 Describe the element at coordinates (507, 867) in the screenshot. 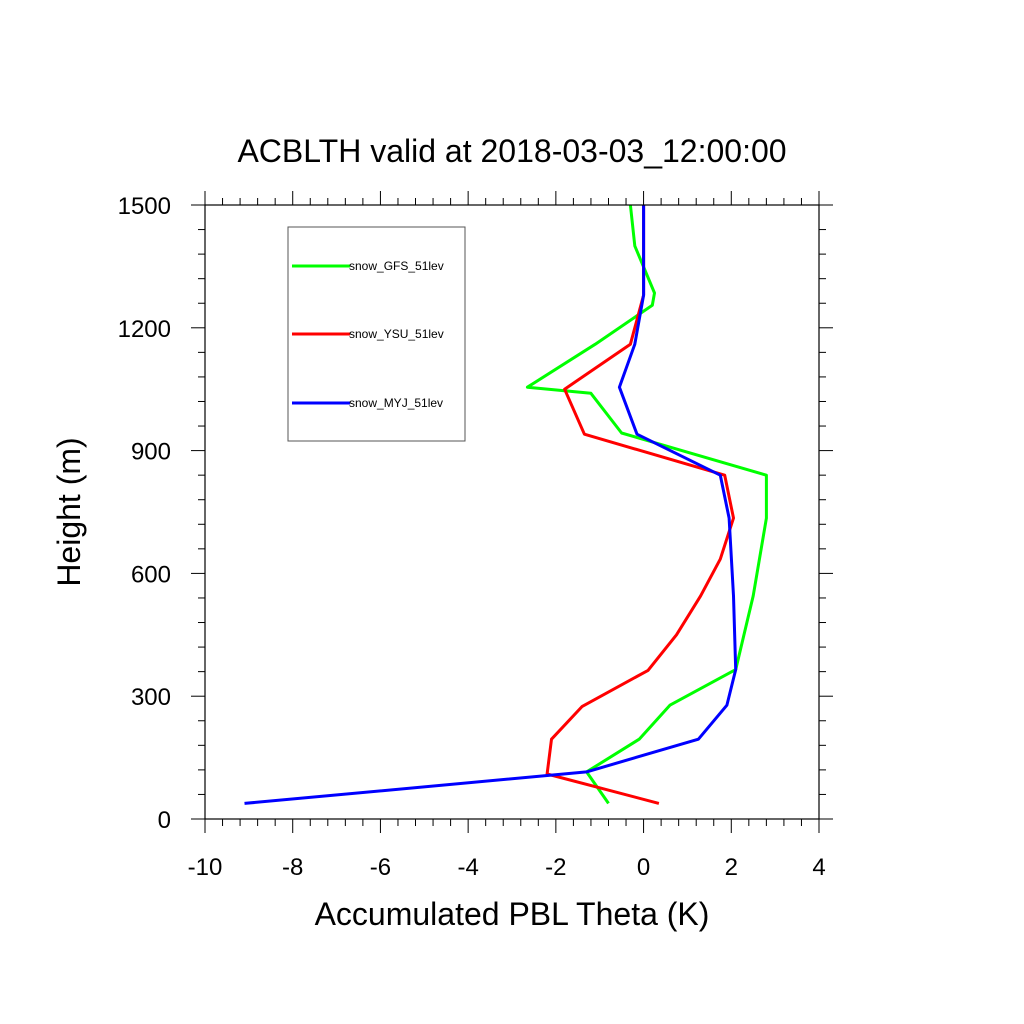

I see `x-tick-labels: -10 -8 -6 -4 -2 0 2 4` at that location.